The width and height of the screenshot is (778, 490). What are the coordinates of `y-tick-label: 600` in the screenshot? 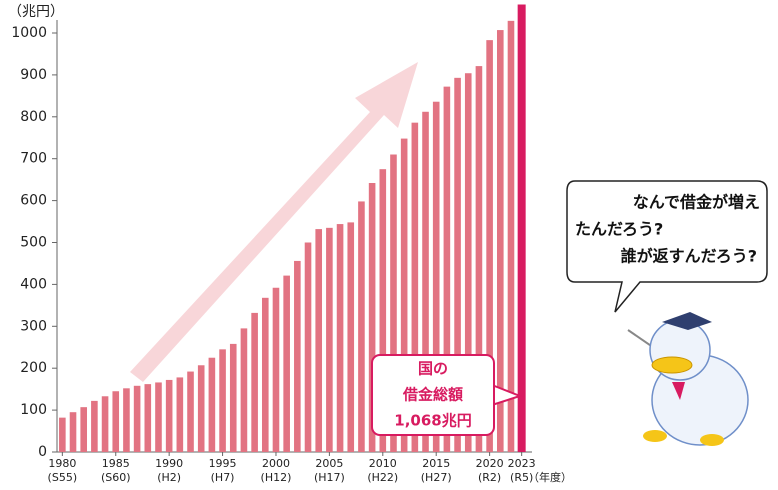 It's located at (33, 201).